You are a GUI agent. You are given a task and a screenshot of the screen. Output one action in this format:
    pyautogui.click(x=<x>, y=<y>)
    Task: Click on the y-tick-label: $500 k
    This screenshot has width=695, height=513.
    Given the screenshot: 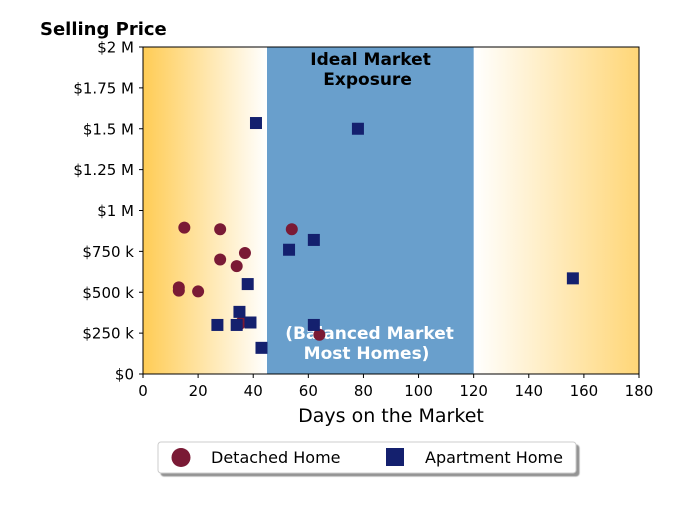 What is the action you would take?
    pyautogui.click(x=108, y=293)
    